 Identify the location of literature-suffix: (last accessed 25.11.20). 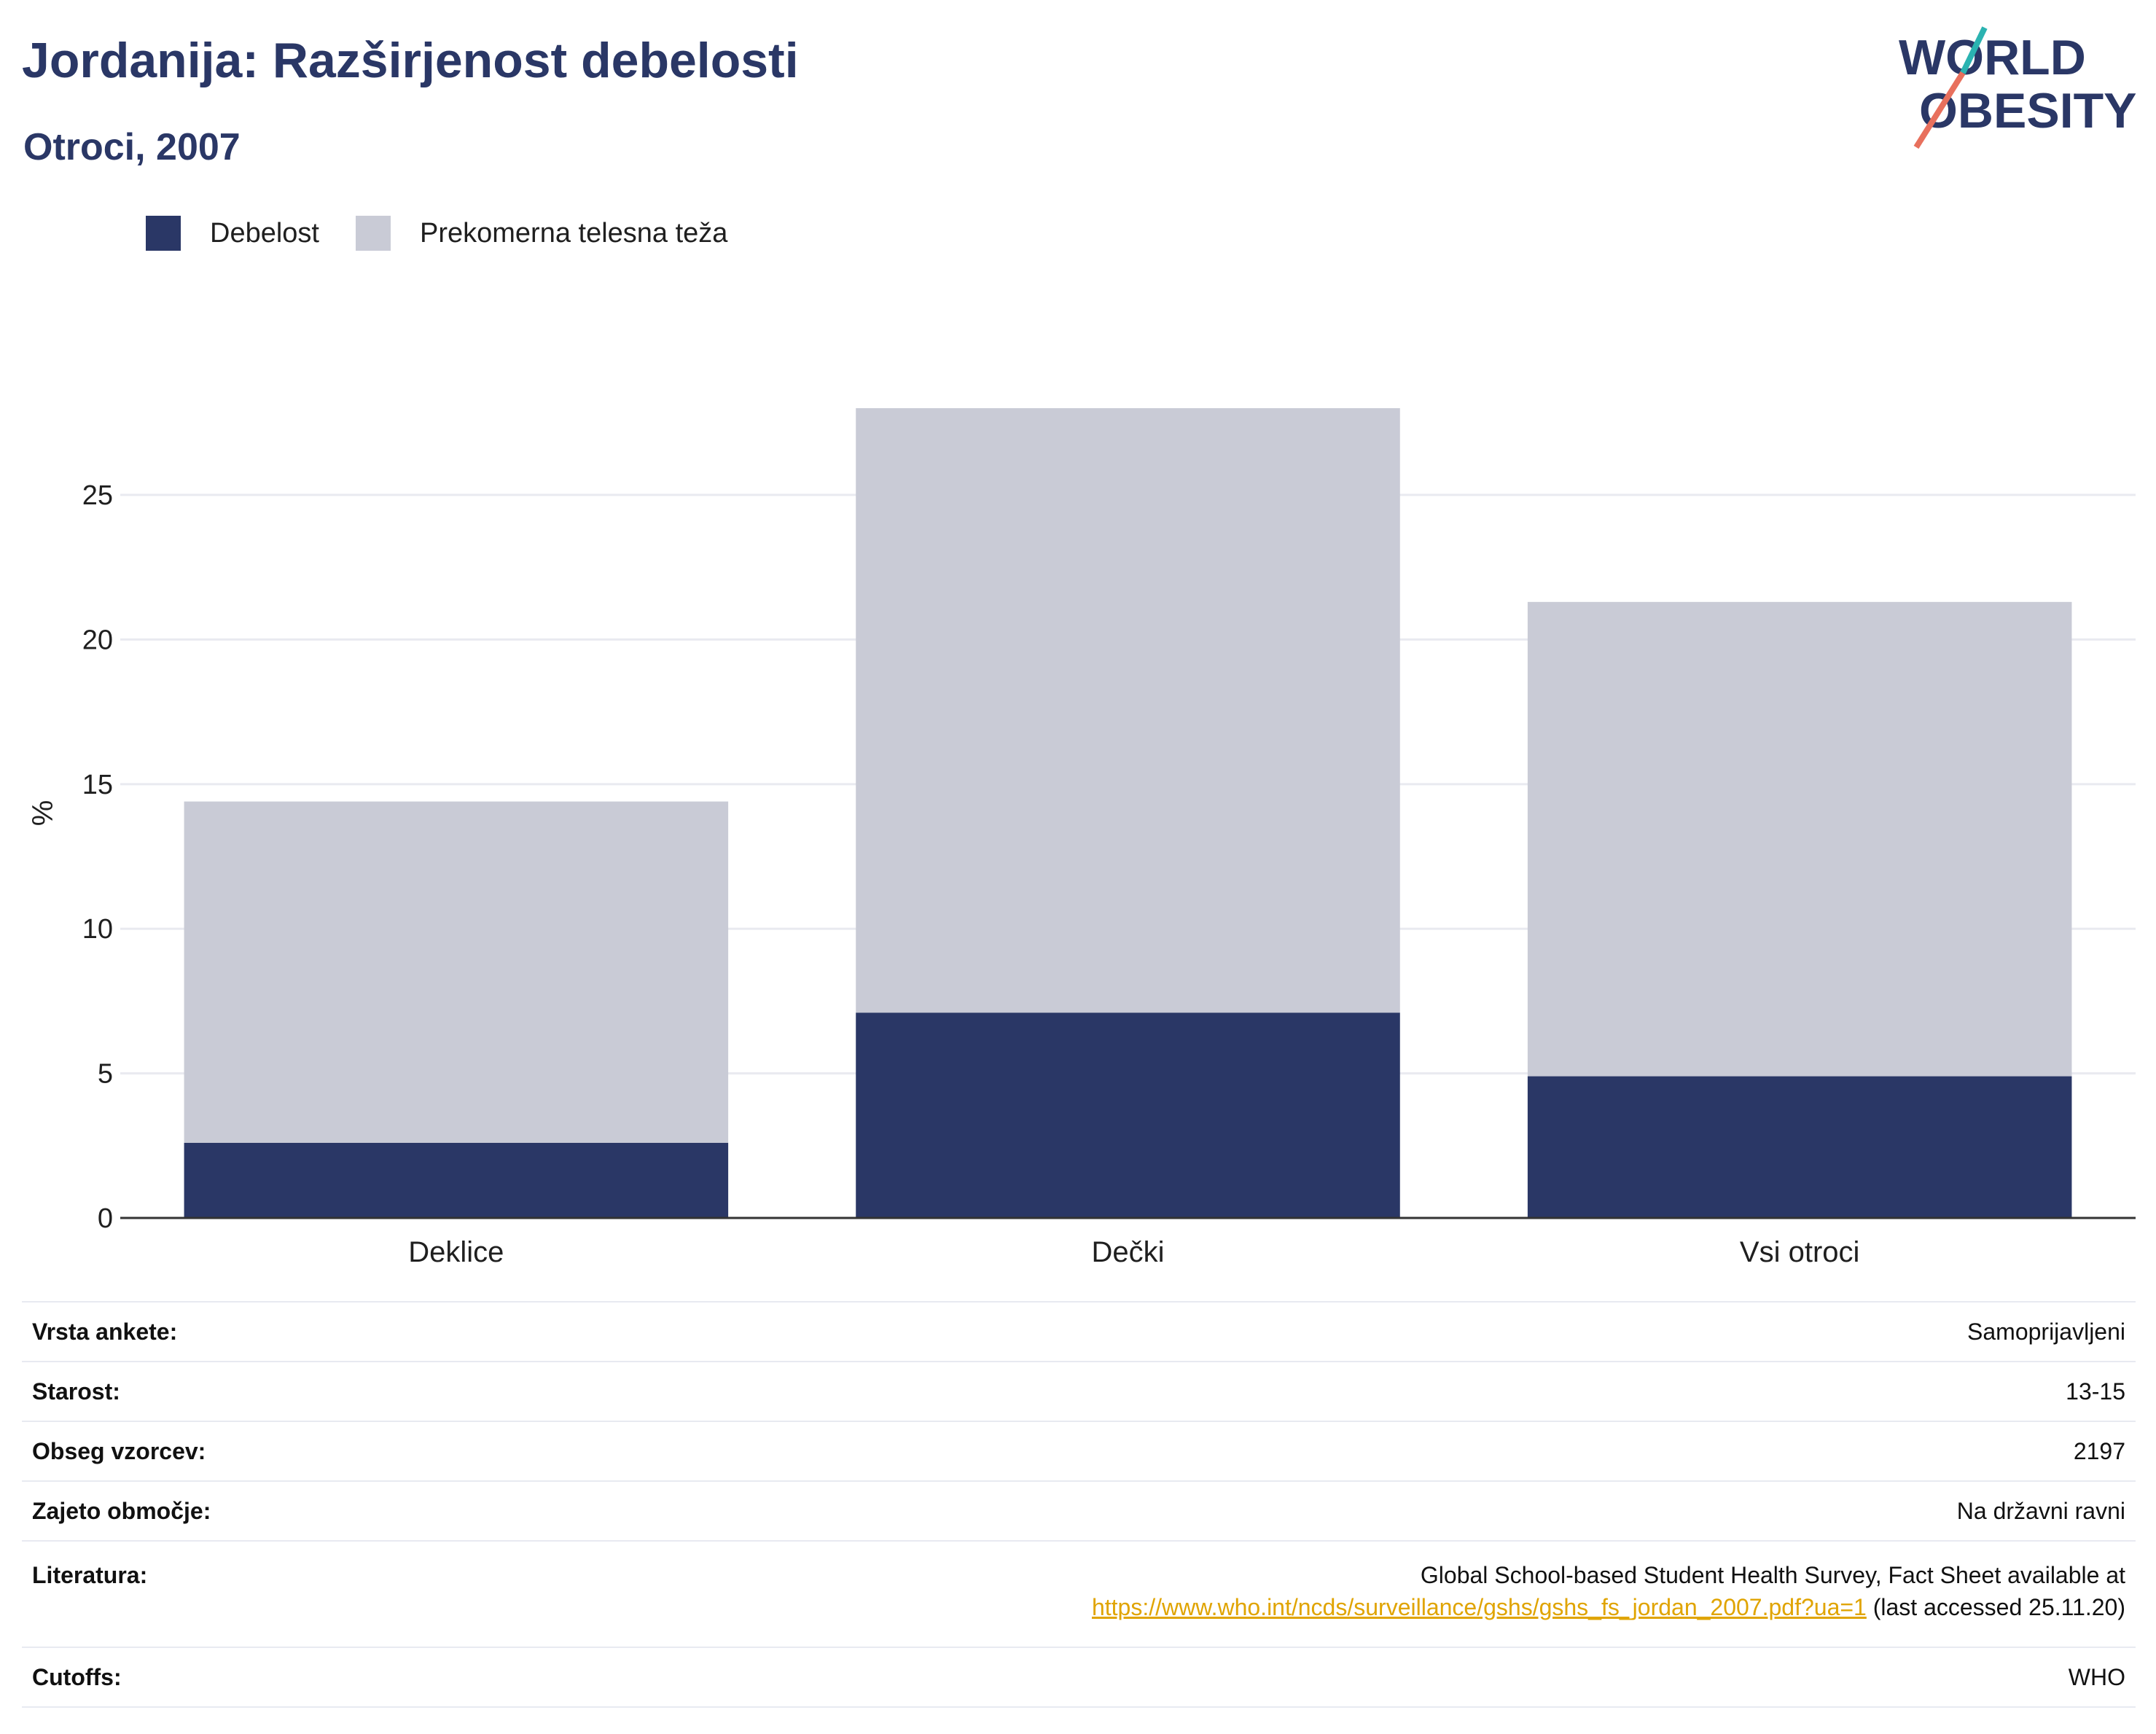
(1996, 1607).